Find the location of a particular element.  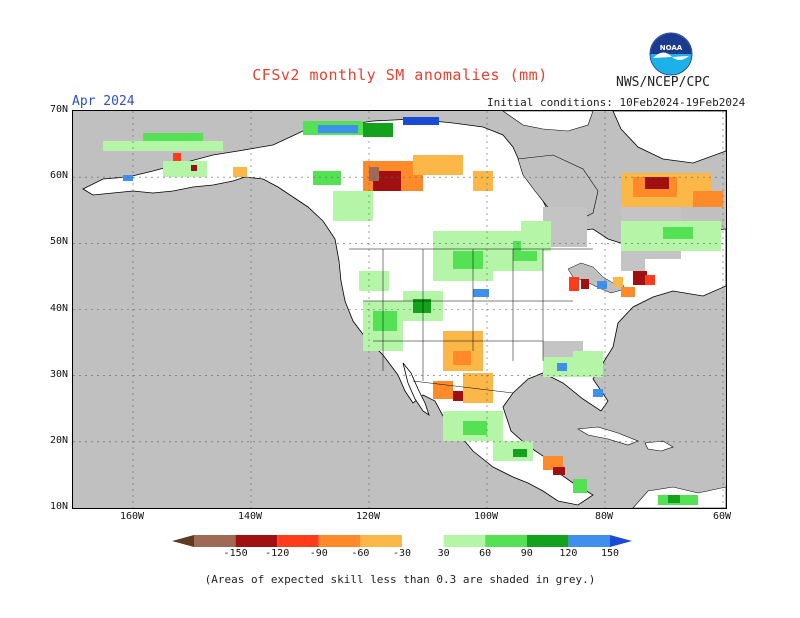

colorbar-tick-label: 150 is located at coordinates (610, 553).